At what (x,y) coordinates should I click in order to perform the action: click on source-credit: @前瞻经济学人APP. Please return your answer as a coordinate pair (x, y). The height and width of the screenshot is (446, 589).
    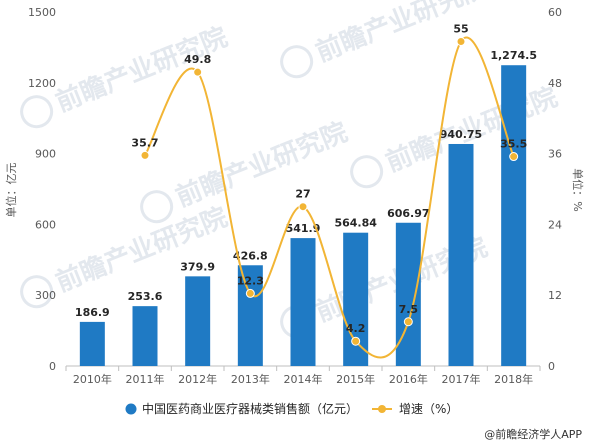
    Looking at the image, I should click on (533, 434).